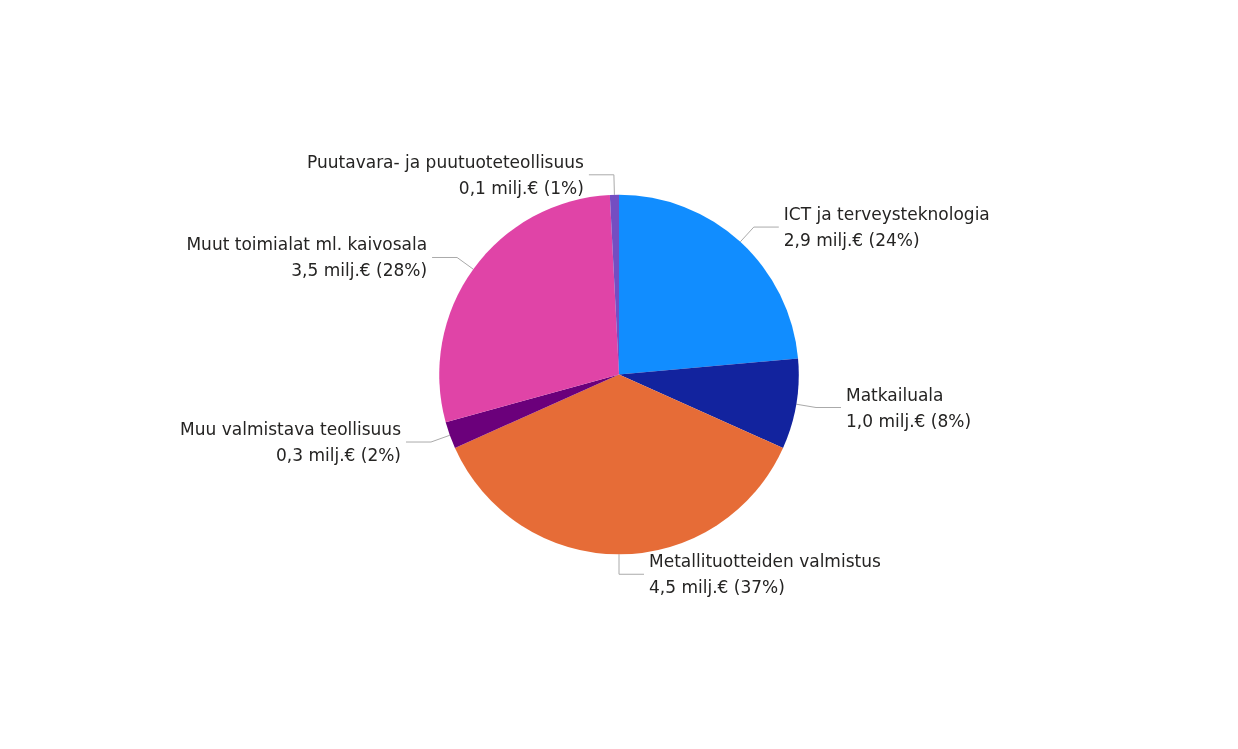 The image size is (1238, 749). Describe the element at coordinates (886, 214) in the screenshot. I see `slice-label: ICT ja terveysteknologia` at that location.